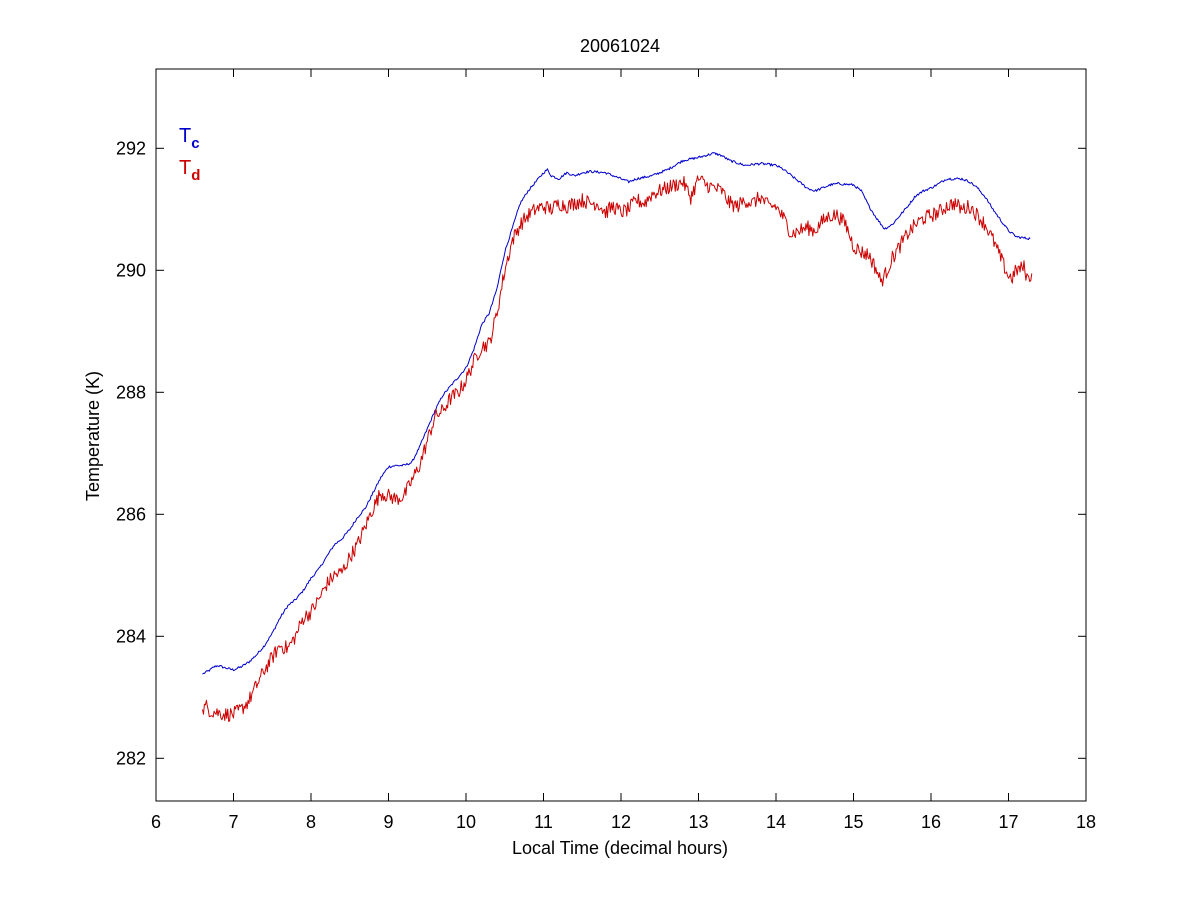  What do you see at coordinates (776, 822) in the screenshot?
I see `x-tick-label: 14` at bounding box center [776, 822].